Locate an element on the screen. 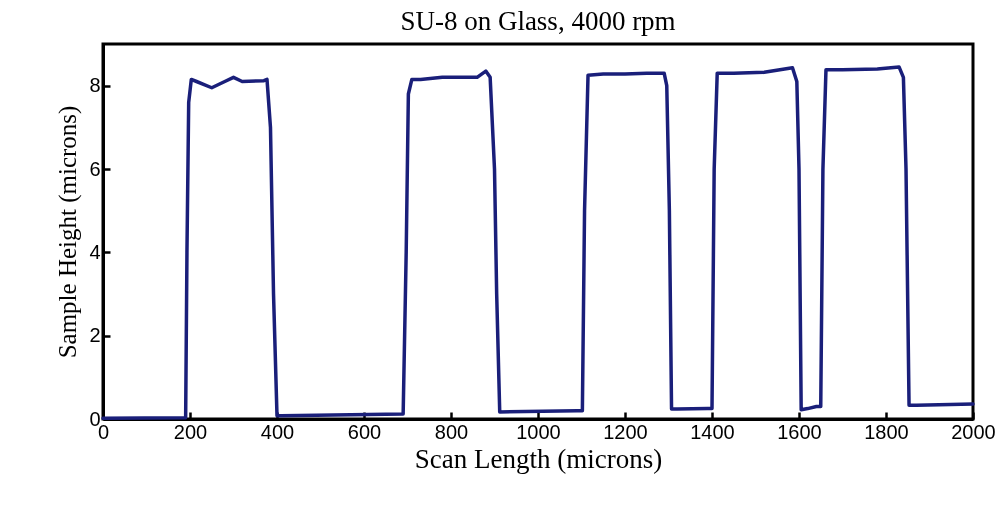  x-tick-label: 800 is located at coordinates (451, 431).